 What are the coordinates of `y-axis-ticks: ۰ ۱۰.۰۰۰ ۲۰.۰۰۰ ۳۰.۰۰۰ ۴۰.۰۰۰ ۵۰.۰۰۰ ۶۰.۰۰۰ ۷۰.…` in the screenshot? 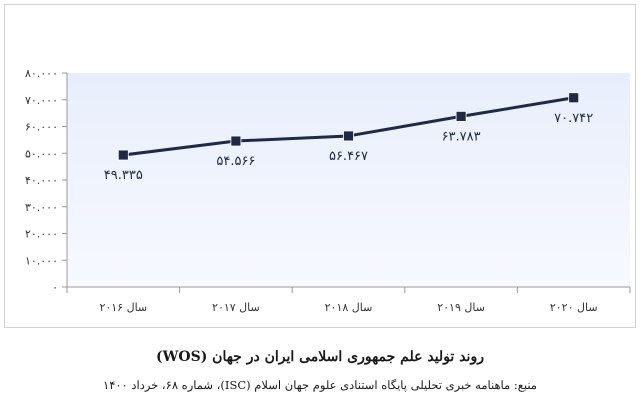 It's located at (46, 180).